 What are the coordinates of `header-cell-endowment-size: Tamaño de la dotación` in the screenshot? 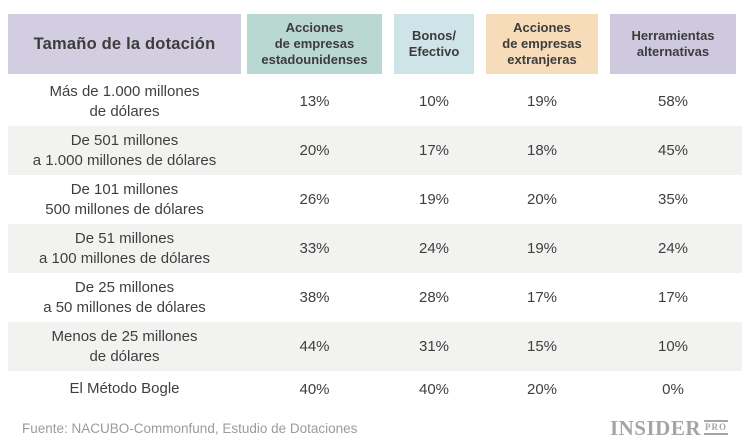 It's located at (124, 44).